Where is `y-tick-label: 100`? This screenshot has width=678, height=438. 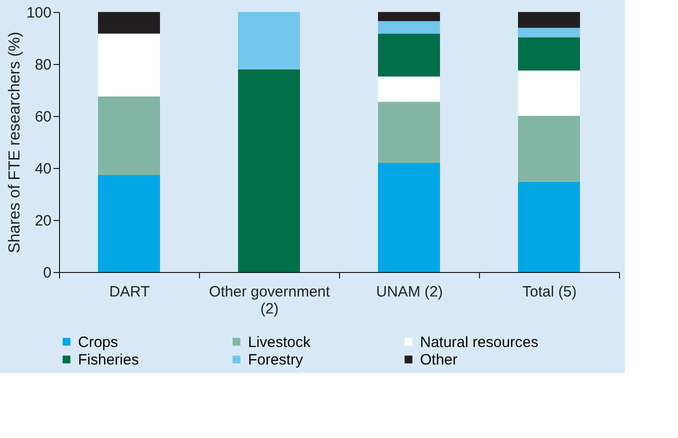
y-tick-label: 100 is located at coordinates (39, 13).